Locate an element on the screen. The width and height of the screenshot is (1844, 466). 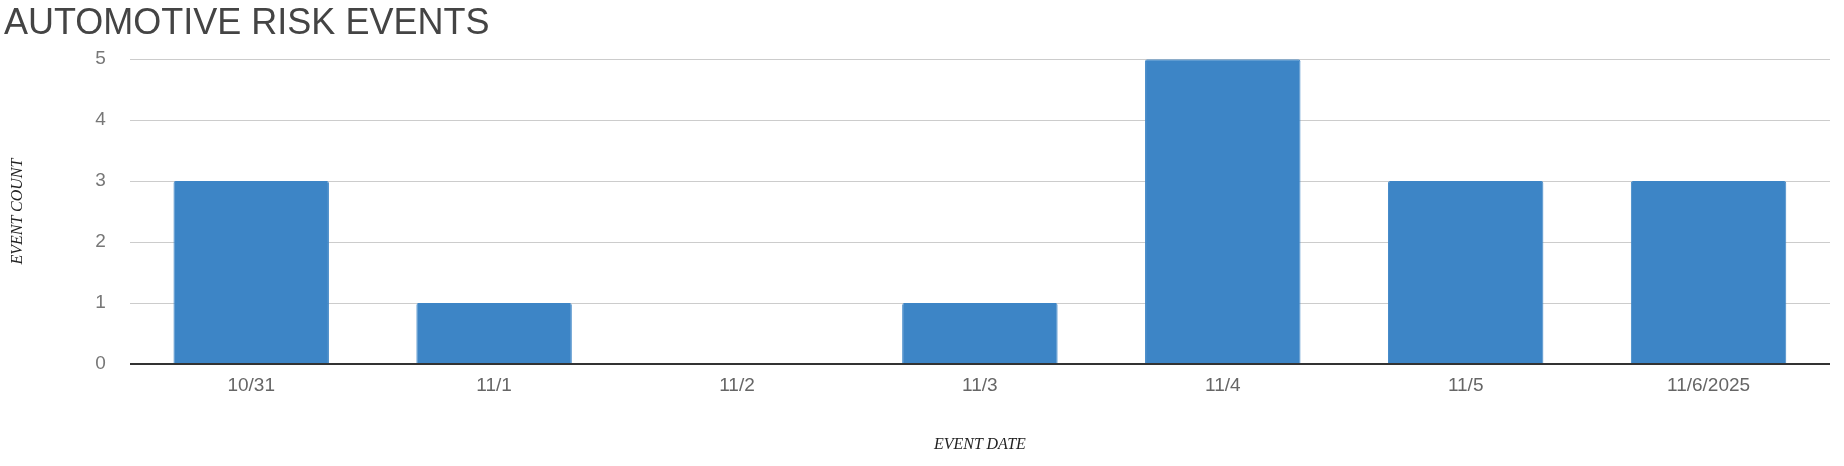
x-tick-label: 11/4 is located at coordinates (1222, 384).